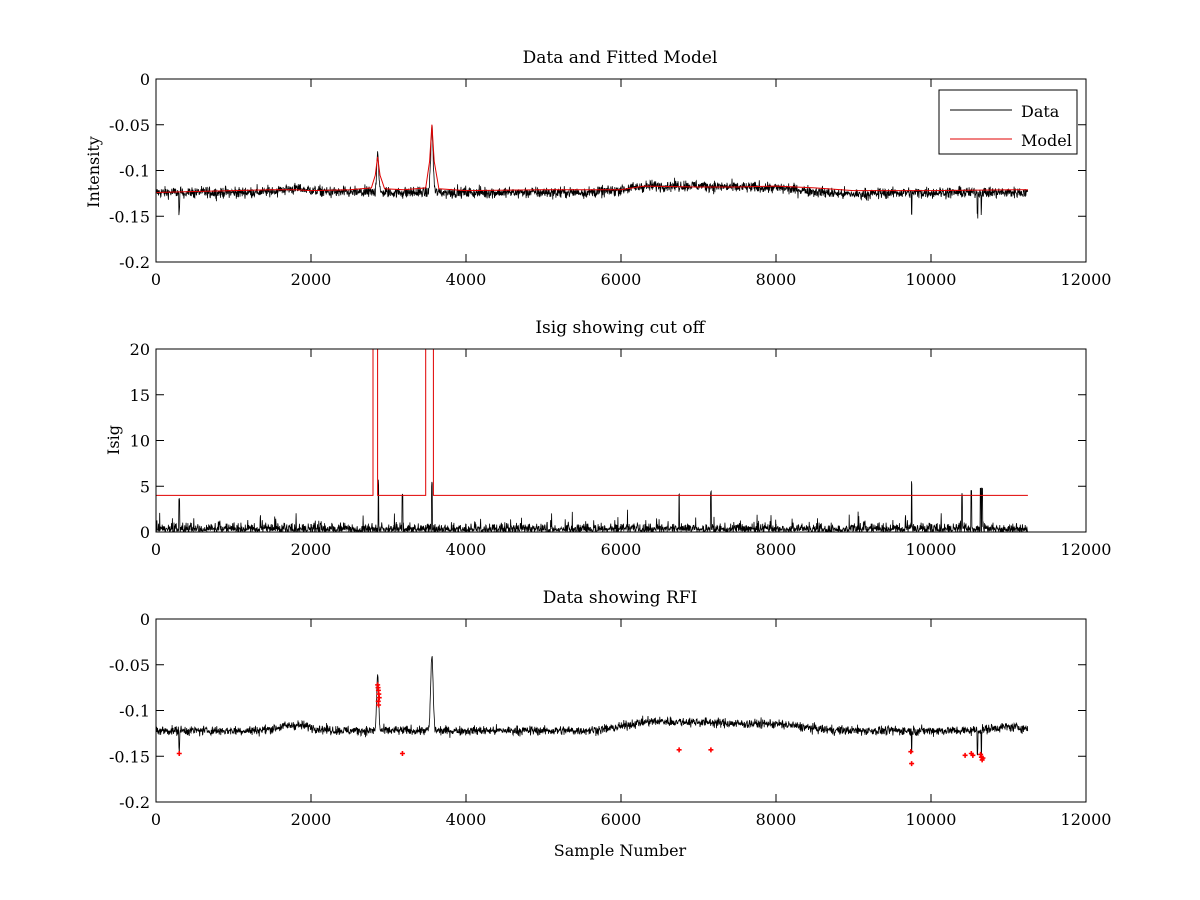 Image resolution: width=1200 pixels, height=900 pixels. What do you see at coordinates (129, 216) in the screenshot?
I see `top-ytick-label: -0.15` at bounding box center [129, 216].